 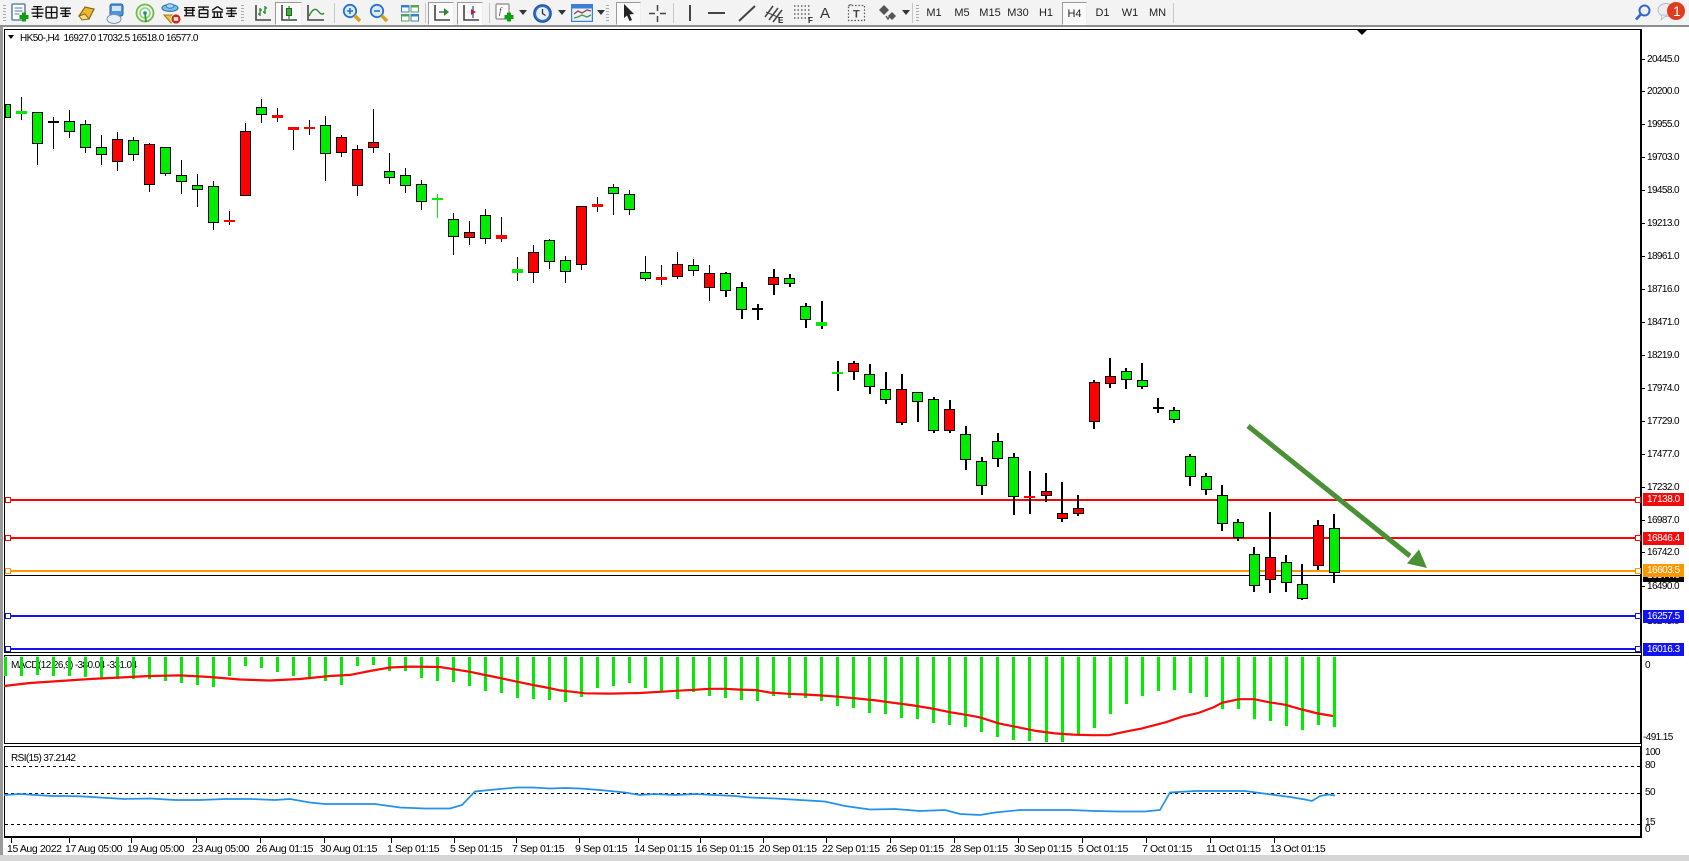 I want to click on svg-text: 1, so click(x=1677, y=11).